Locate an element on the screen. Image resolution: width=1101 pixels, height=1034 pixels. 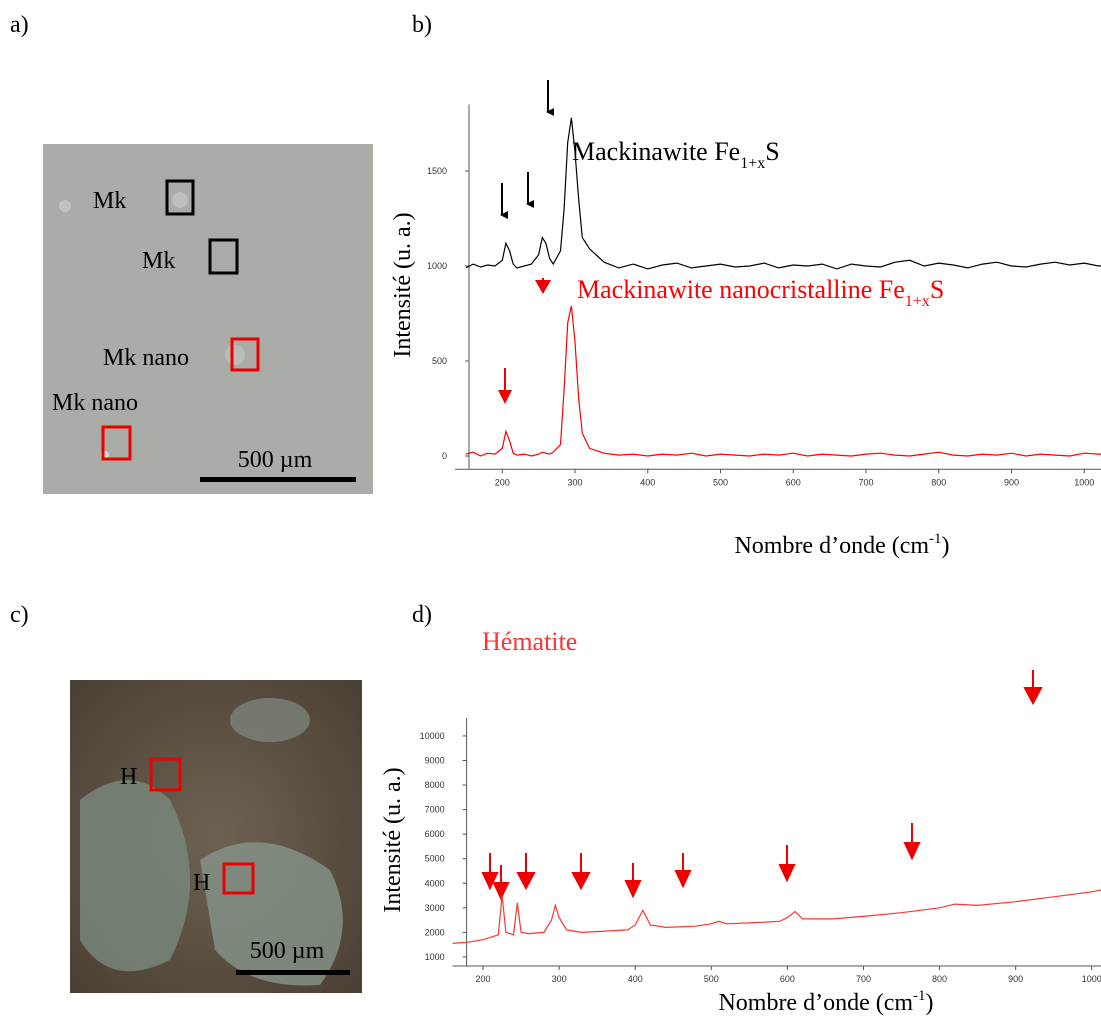
series-label-text: Mackinawite Fe is located at coordinates (656, 151).